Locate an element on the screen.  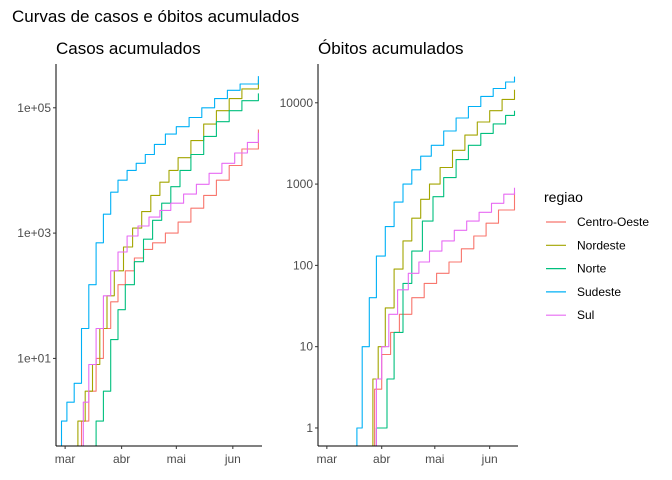
y-tick-label: 1000 is located at coordinates (299, 184).